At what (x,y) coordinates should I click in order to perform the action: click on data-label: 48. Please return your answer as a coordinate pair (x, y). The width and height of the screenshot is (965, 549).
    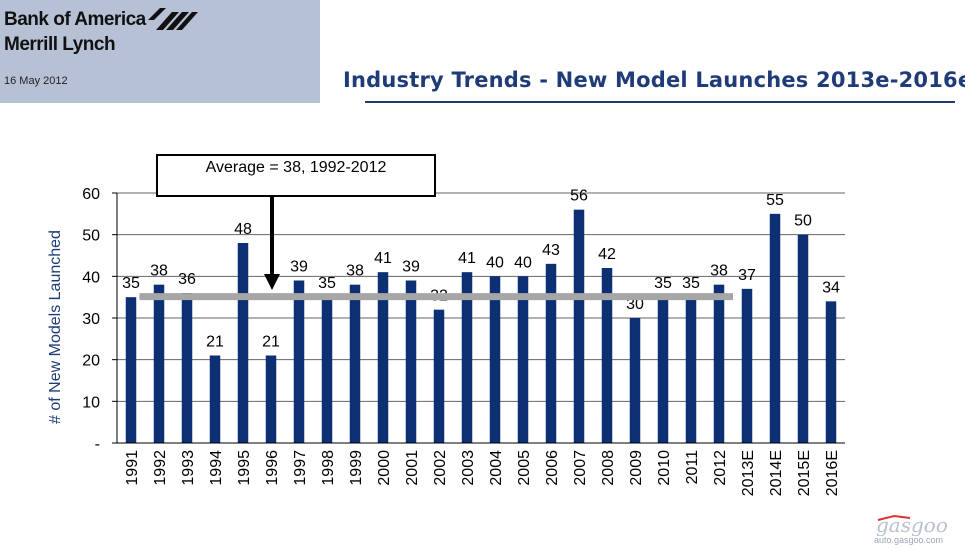
    Looking at the image, I should click on (243, 229).